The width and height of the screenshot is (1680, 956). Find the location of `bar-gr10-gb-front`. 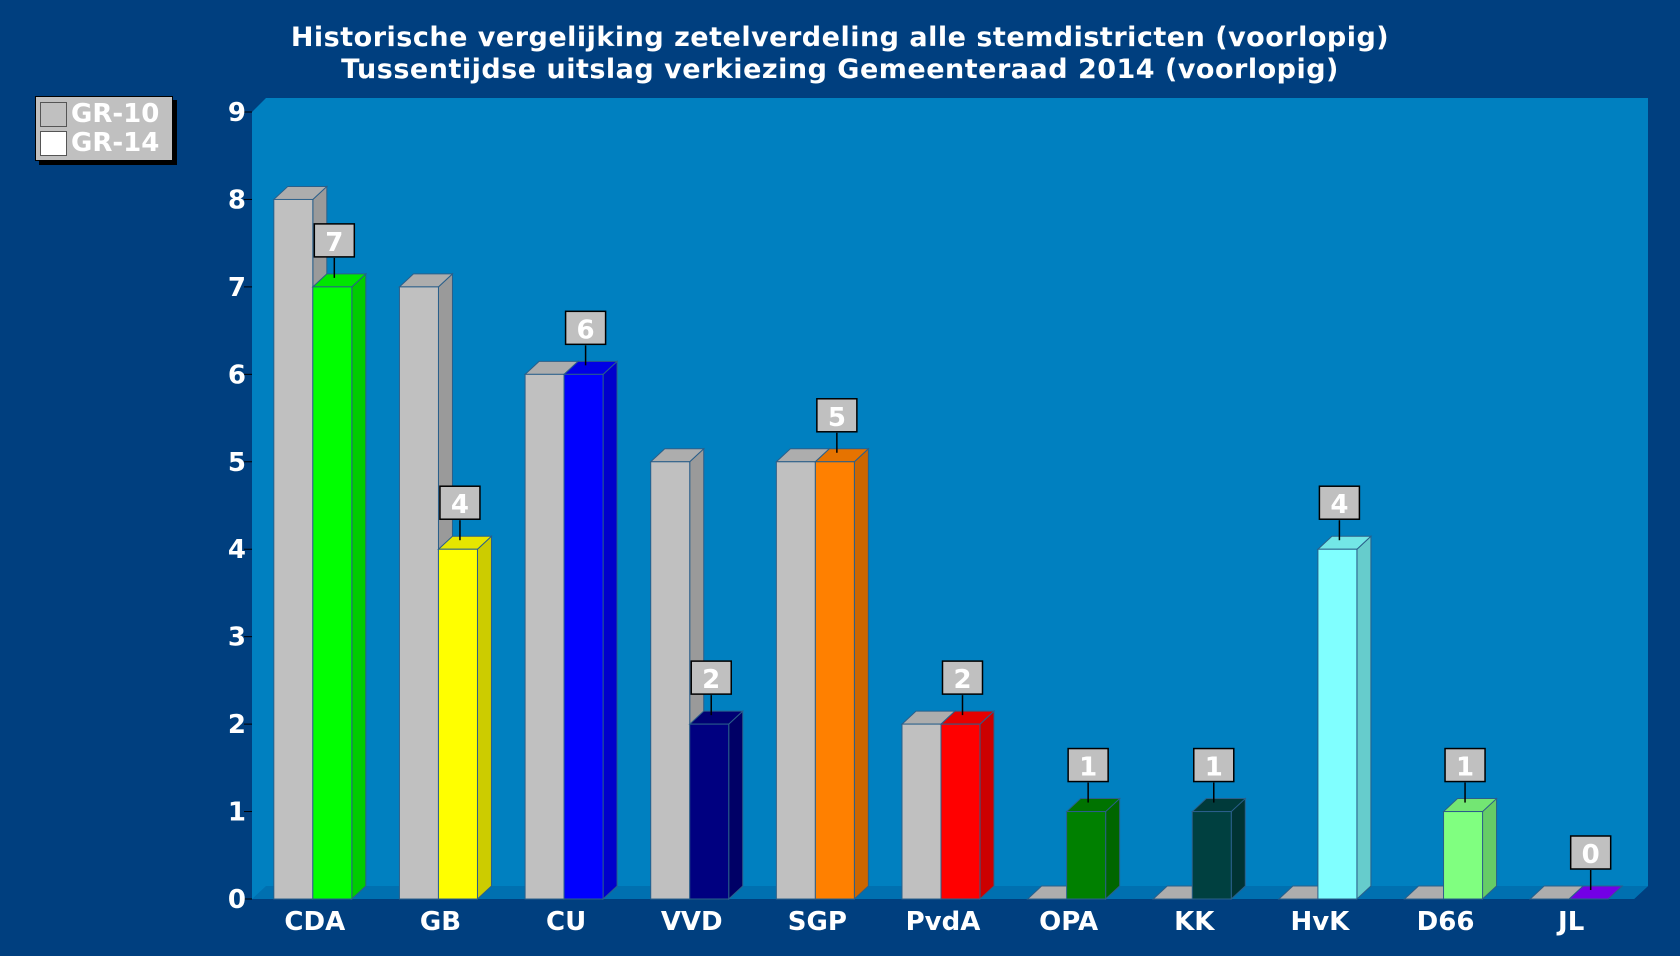

bar-gr10-gb-front is located at coordinates (418, 593).